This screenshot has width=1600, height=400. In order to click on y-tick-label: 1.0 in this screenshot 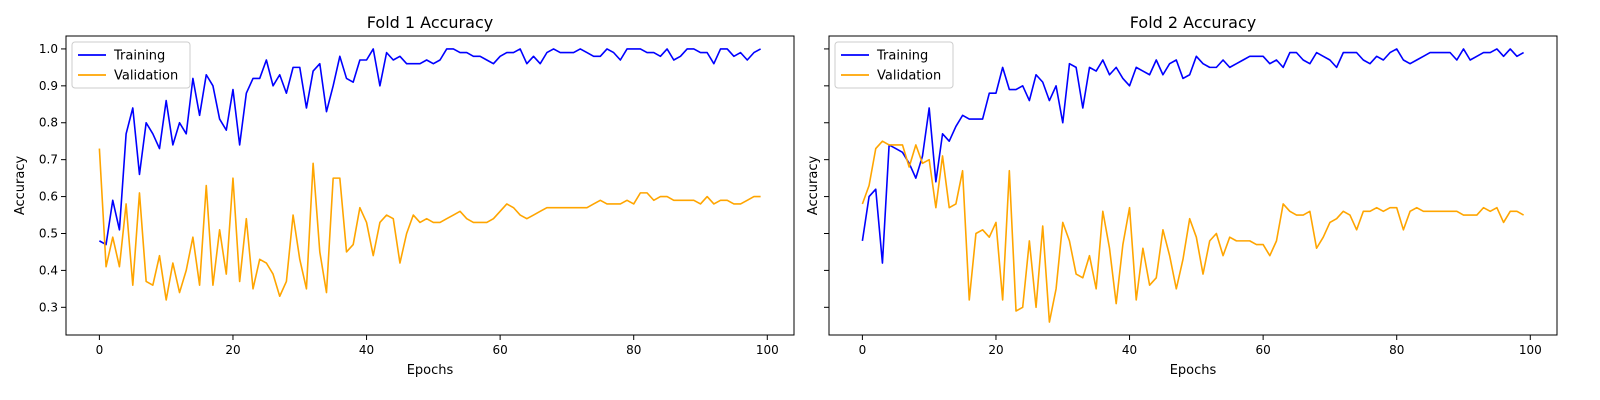, I will do `click(48, 49)`.